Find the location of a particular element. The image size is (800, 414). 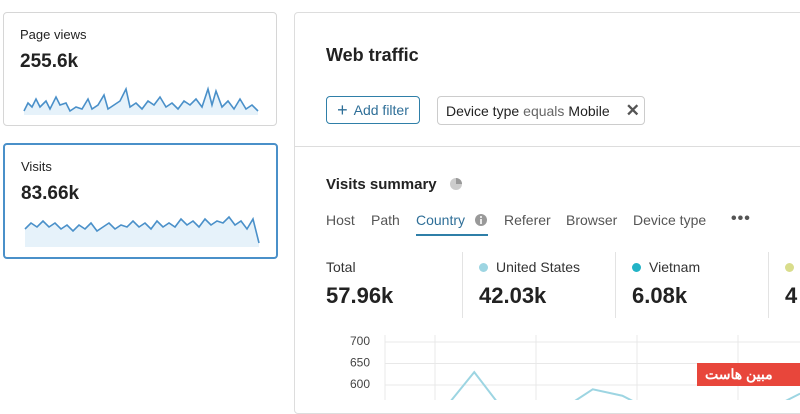

metric-label: Vietnam is located at coordinates (666, 267).